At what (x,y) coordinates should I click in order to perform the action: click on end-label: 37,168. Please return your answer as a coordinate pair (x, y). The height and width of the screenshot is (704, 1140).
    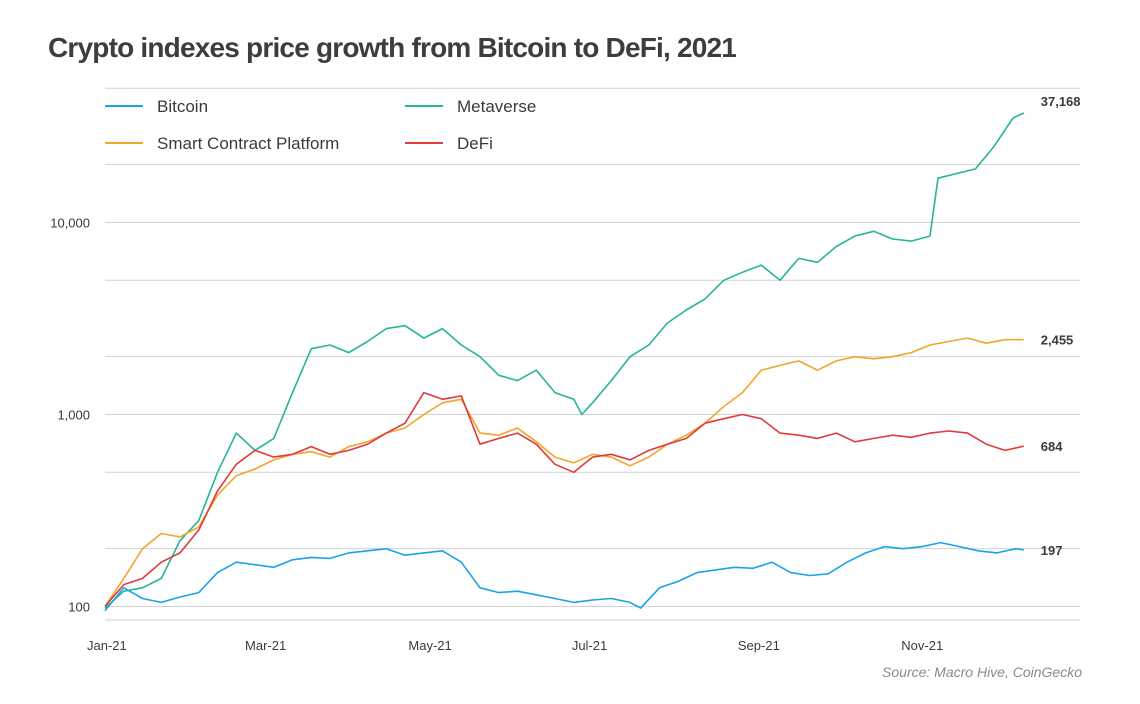
    Looking at the image, I should click on (1061, 101).